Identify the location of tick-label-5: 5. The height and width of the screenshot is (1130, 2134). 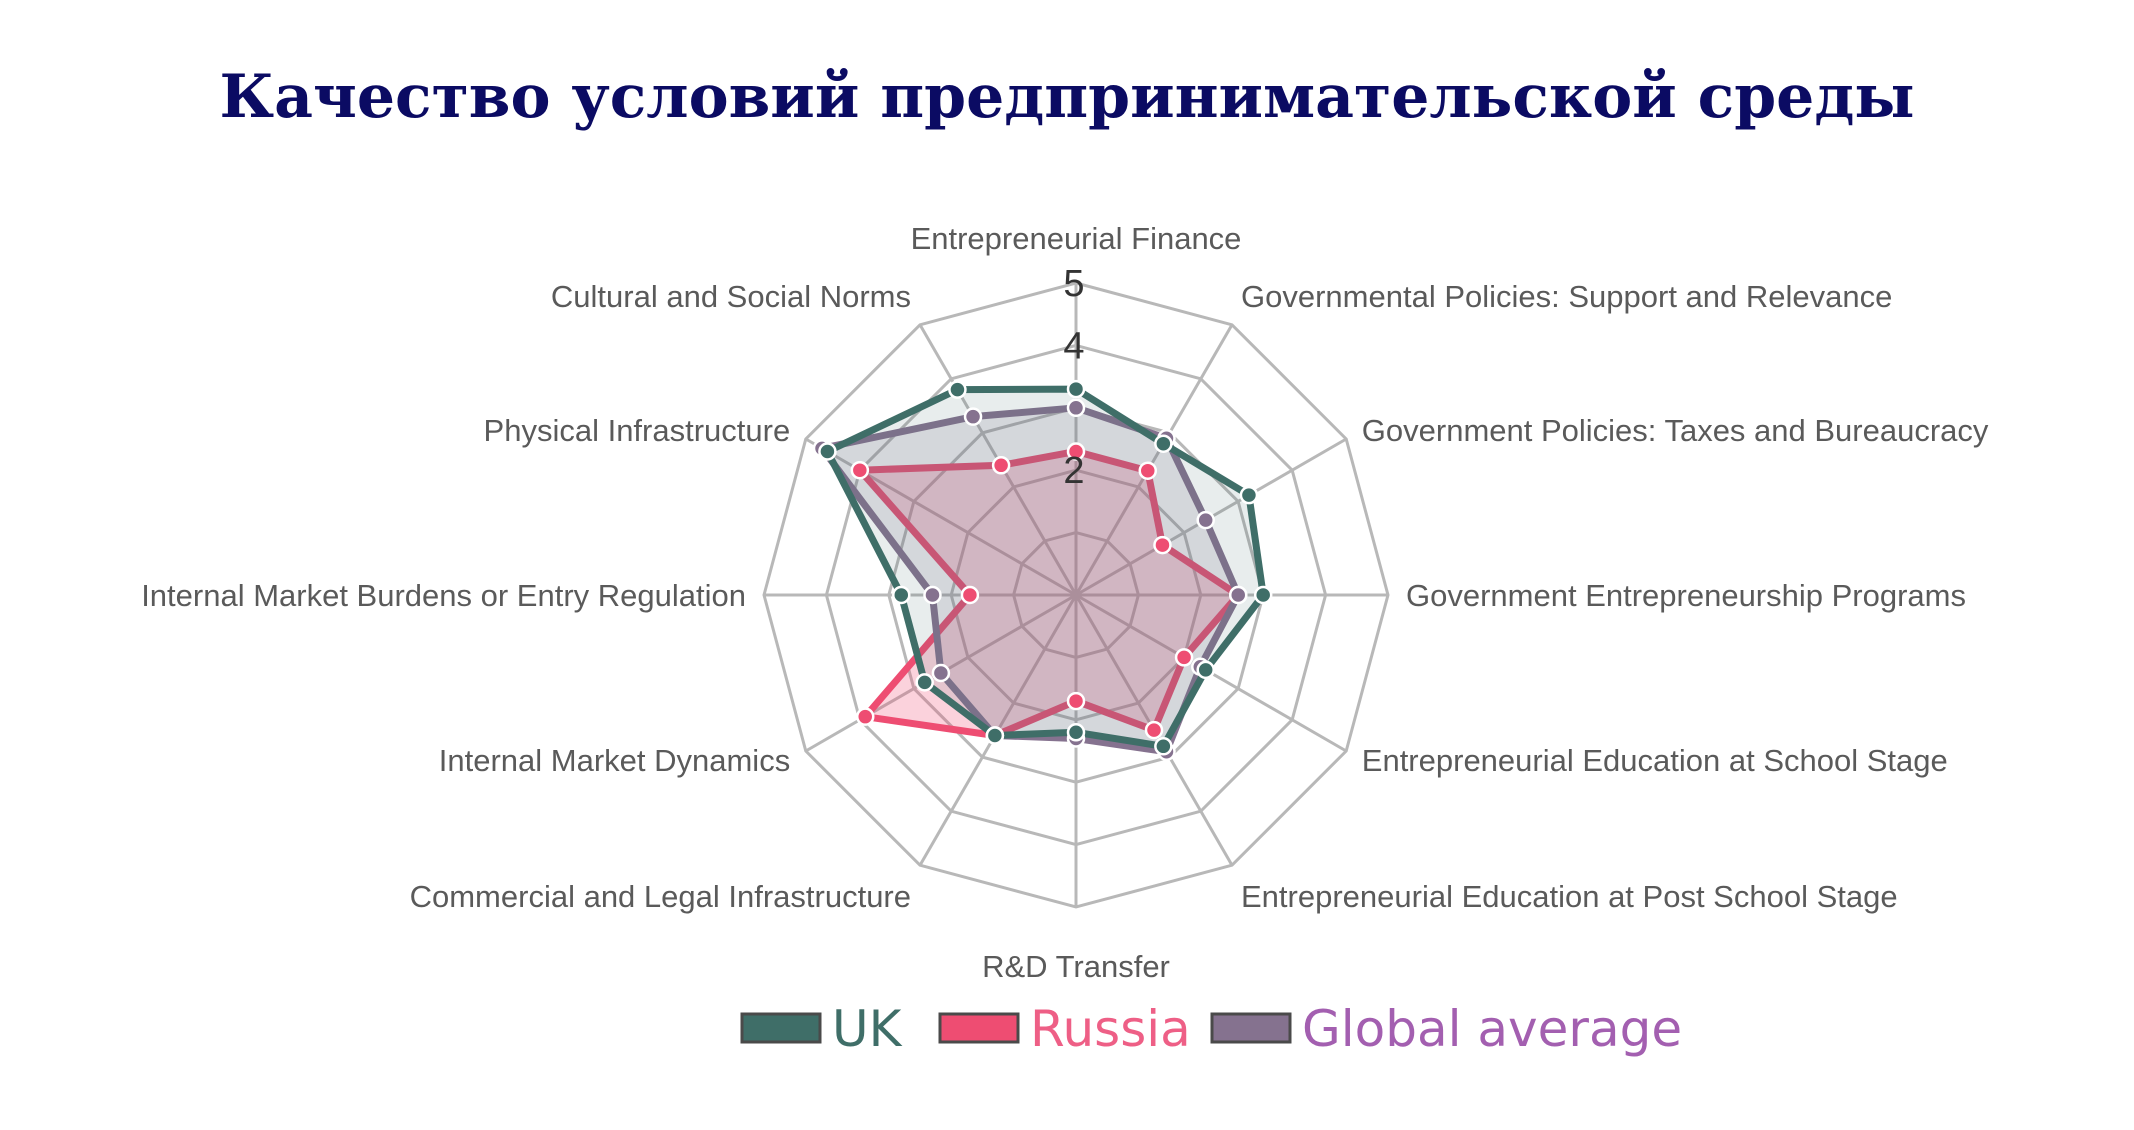
(1073, 284).